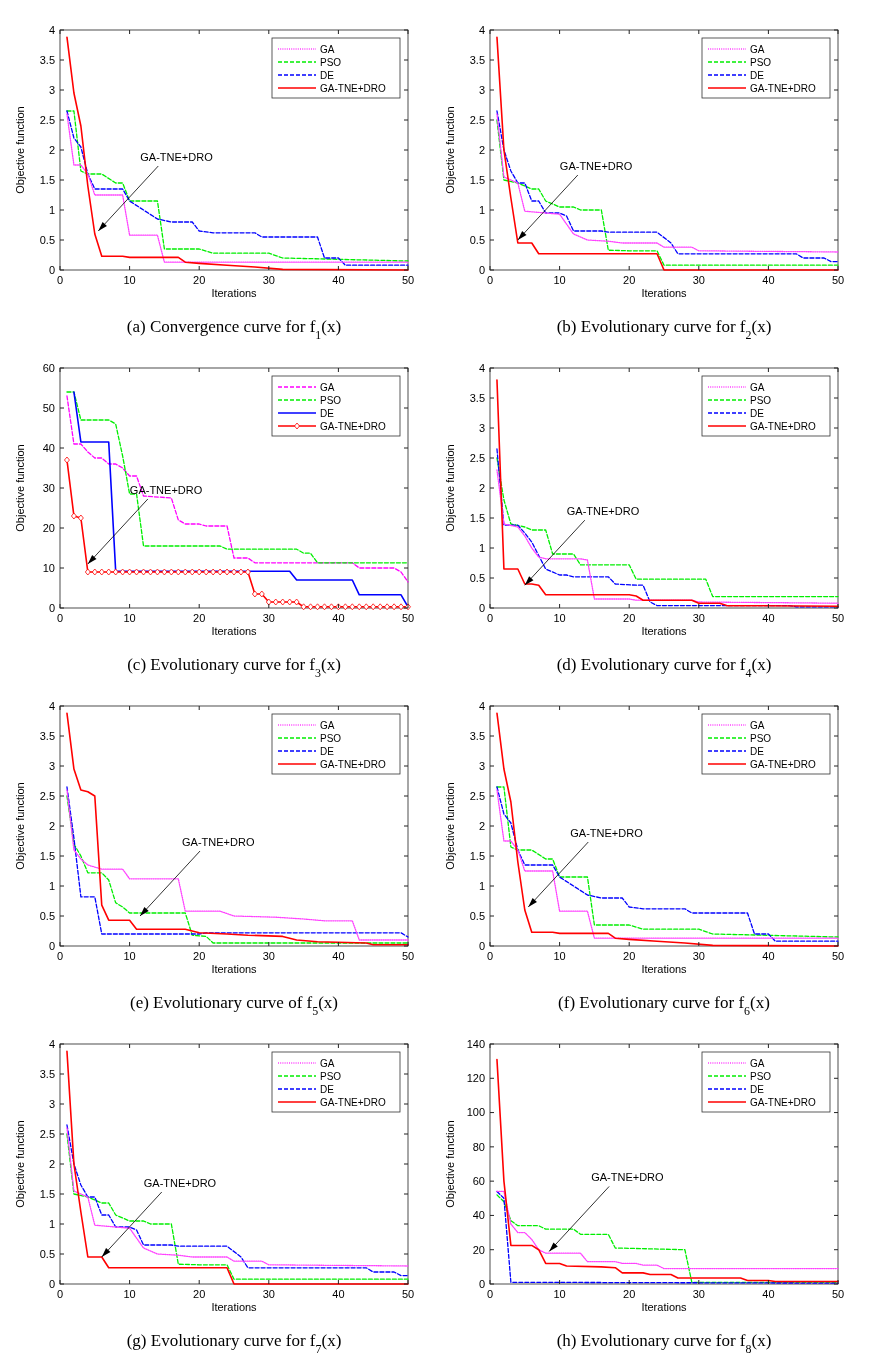 Image resolution: width=876 pixels, height=1369 pixels. I want to click on y-tick-label: 120, so click(475, 1078).